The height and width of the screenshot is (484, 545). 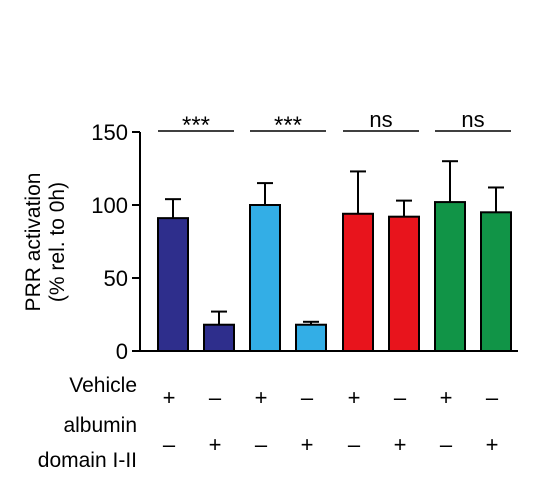 What do you see at coordinates (100, 425) in the screenshot?
I see `condition-label-albumin: albumin` at bounding box center [100, 425].